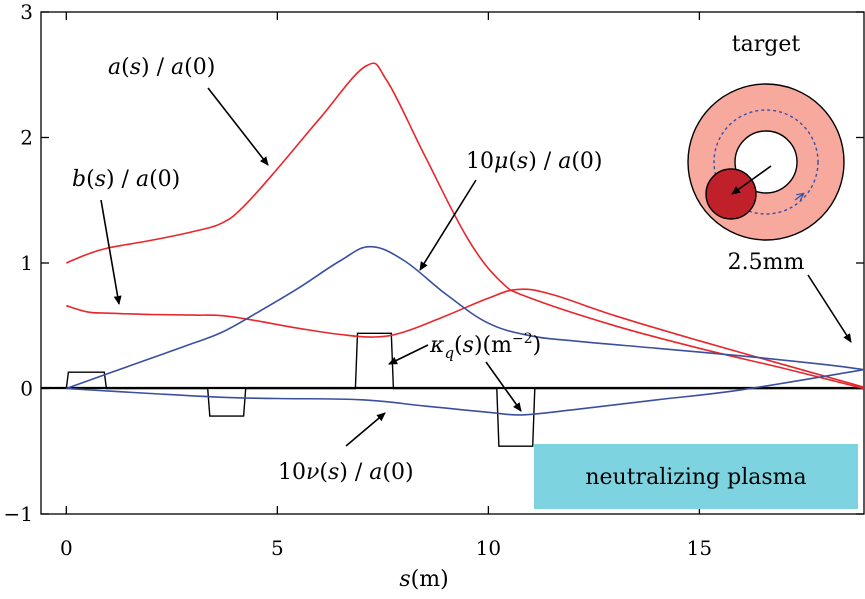  Describe the element at coordinates (798, 197) in the screenshot. I see `orbit-arrow` at that location.